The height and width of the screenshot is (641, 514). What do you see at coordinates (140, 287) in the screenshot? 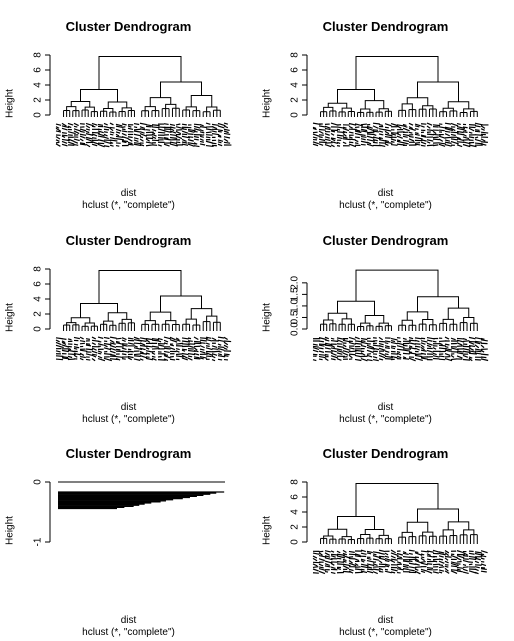
I see `root-merge` at bounding box center [140, 287].